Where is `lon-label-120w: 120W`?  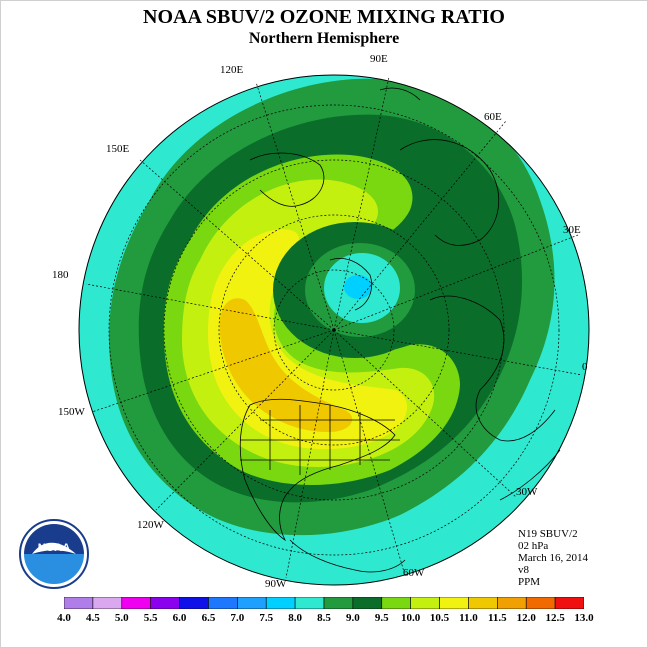 lon-label-120w: 120W is located at coordinates (151, 525).